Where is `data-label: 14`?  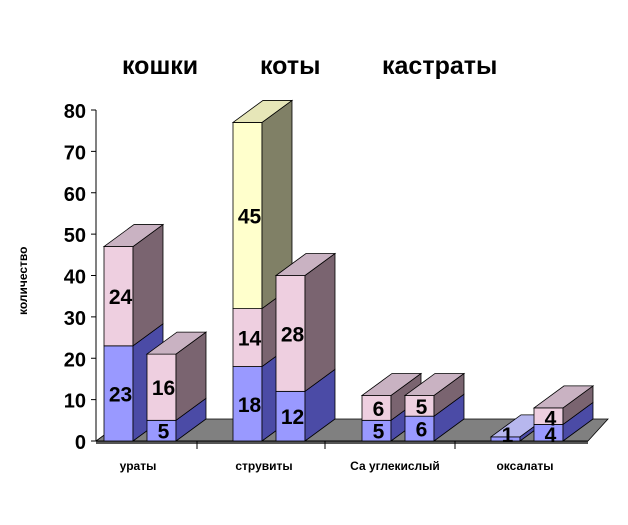
data-label: 14 is located at coordinates (250, 339).